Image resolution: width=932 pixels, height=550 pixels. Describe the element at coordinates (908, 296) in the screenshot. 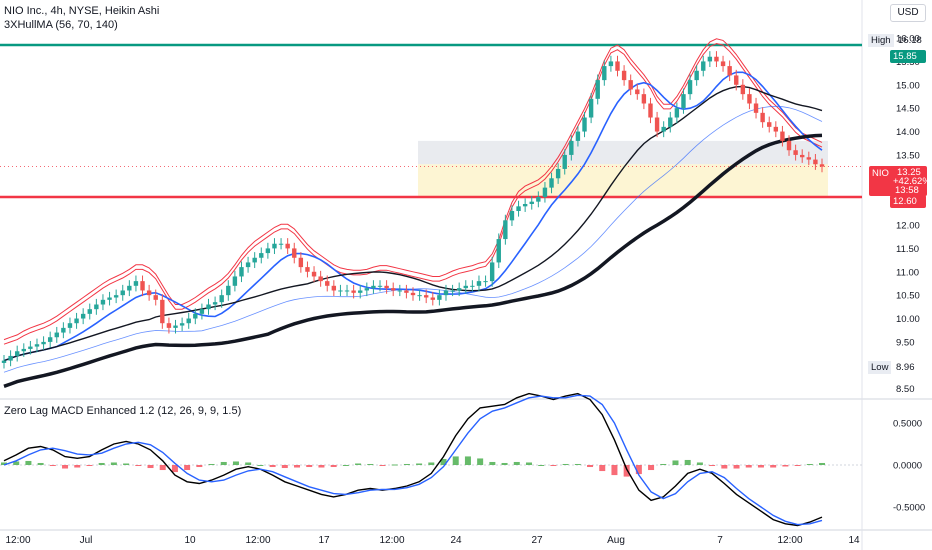

I see `price-axis-label: 10.50` at that location.